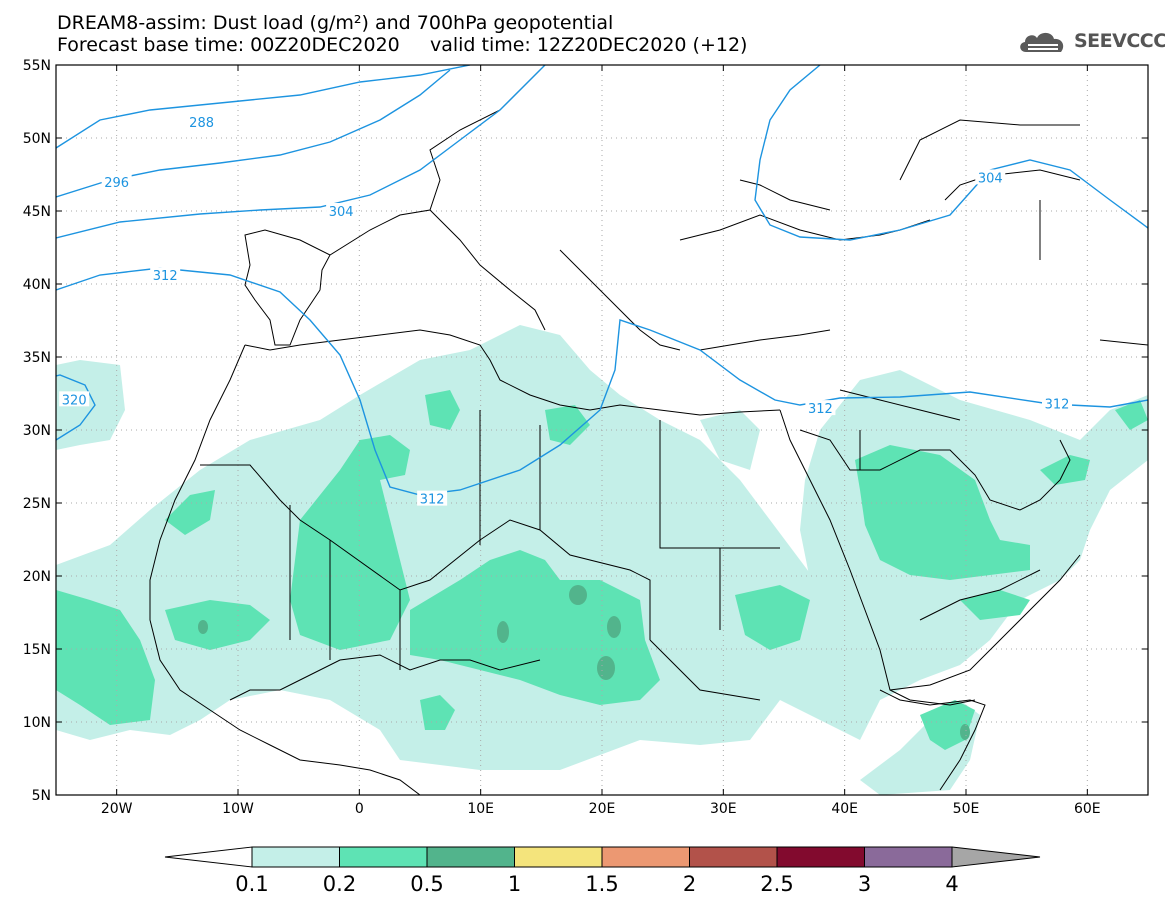  Describe the element at coordinates (41, 796) in the screenshot. I see `lat-label: 5N` at that location.